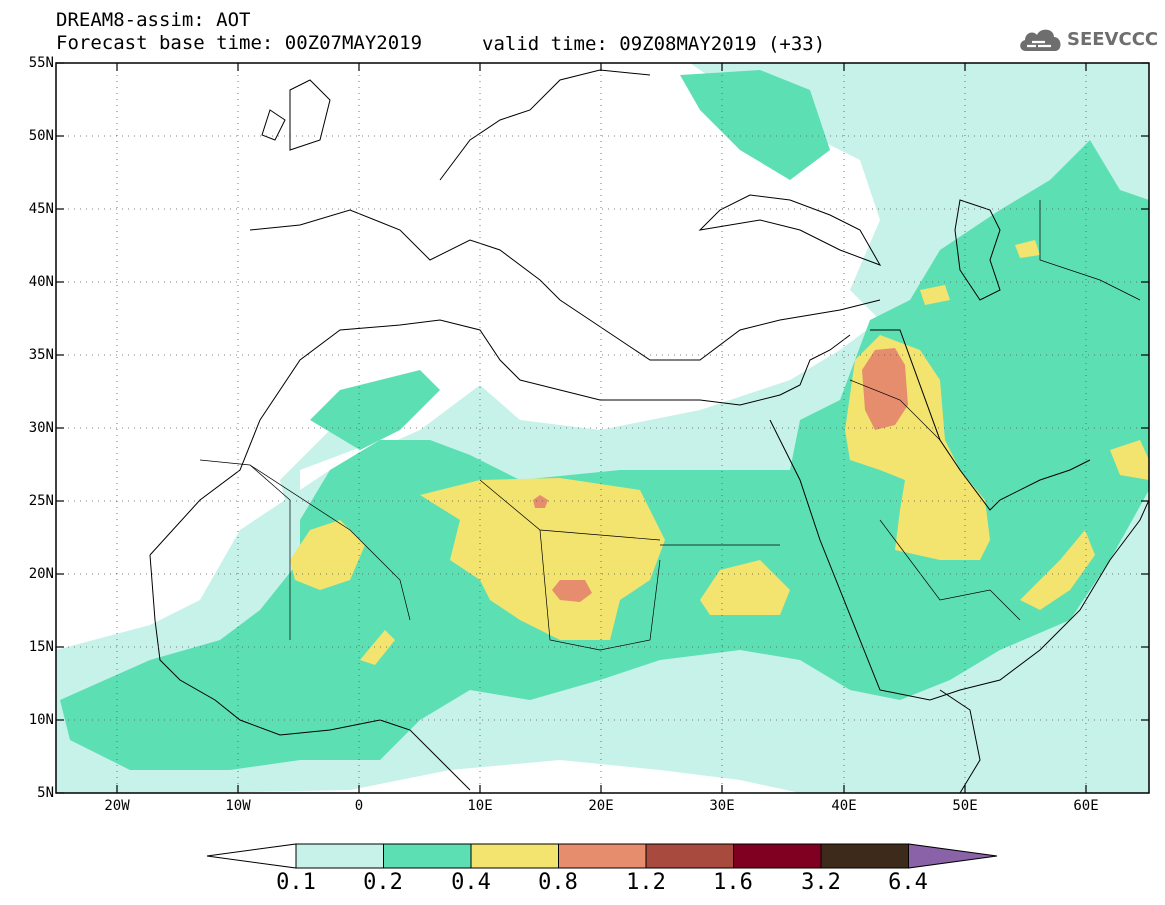 The image size is (1165, 905). What do you see at coordinates (41, 501) in the screenshot?
I see `lat-label-25n: 25N` at bounding box center [41, 501].